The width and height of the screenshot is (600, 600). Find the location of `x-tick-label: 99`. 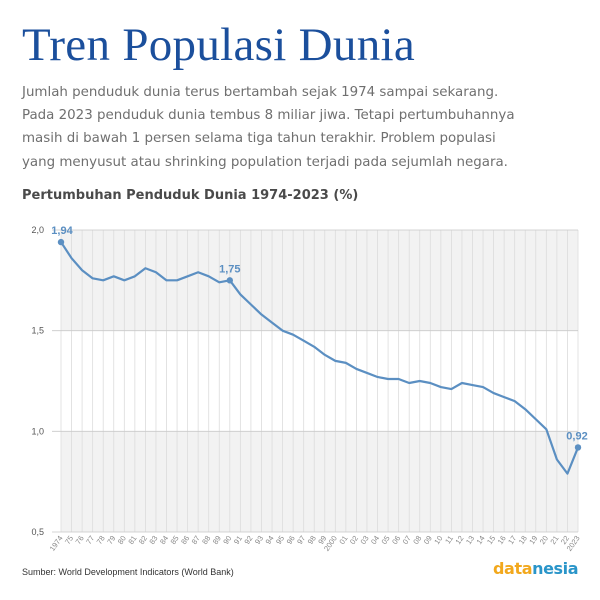

x-tick-label: 99 is located at coordinates (322, 540).